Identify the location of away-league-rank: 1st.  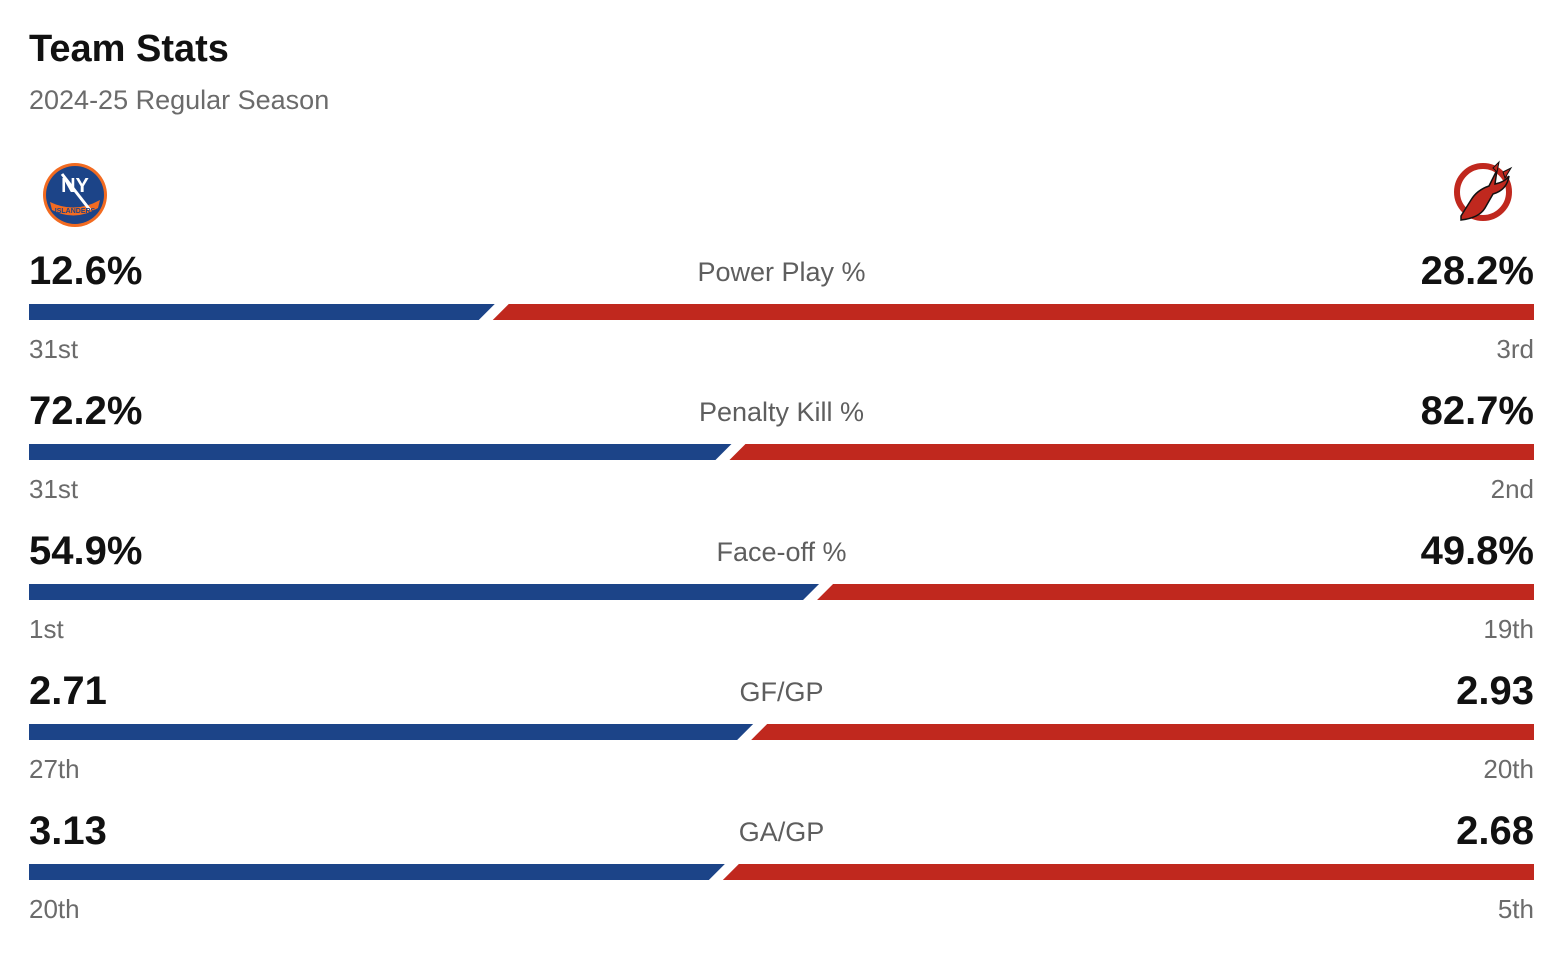
(46, 629).